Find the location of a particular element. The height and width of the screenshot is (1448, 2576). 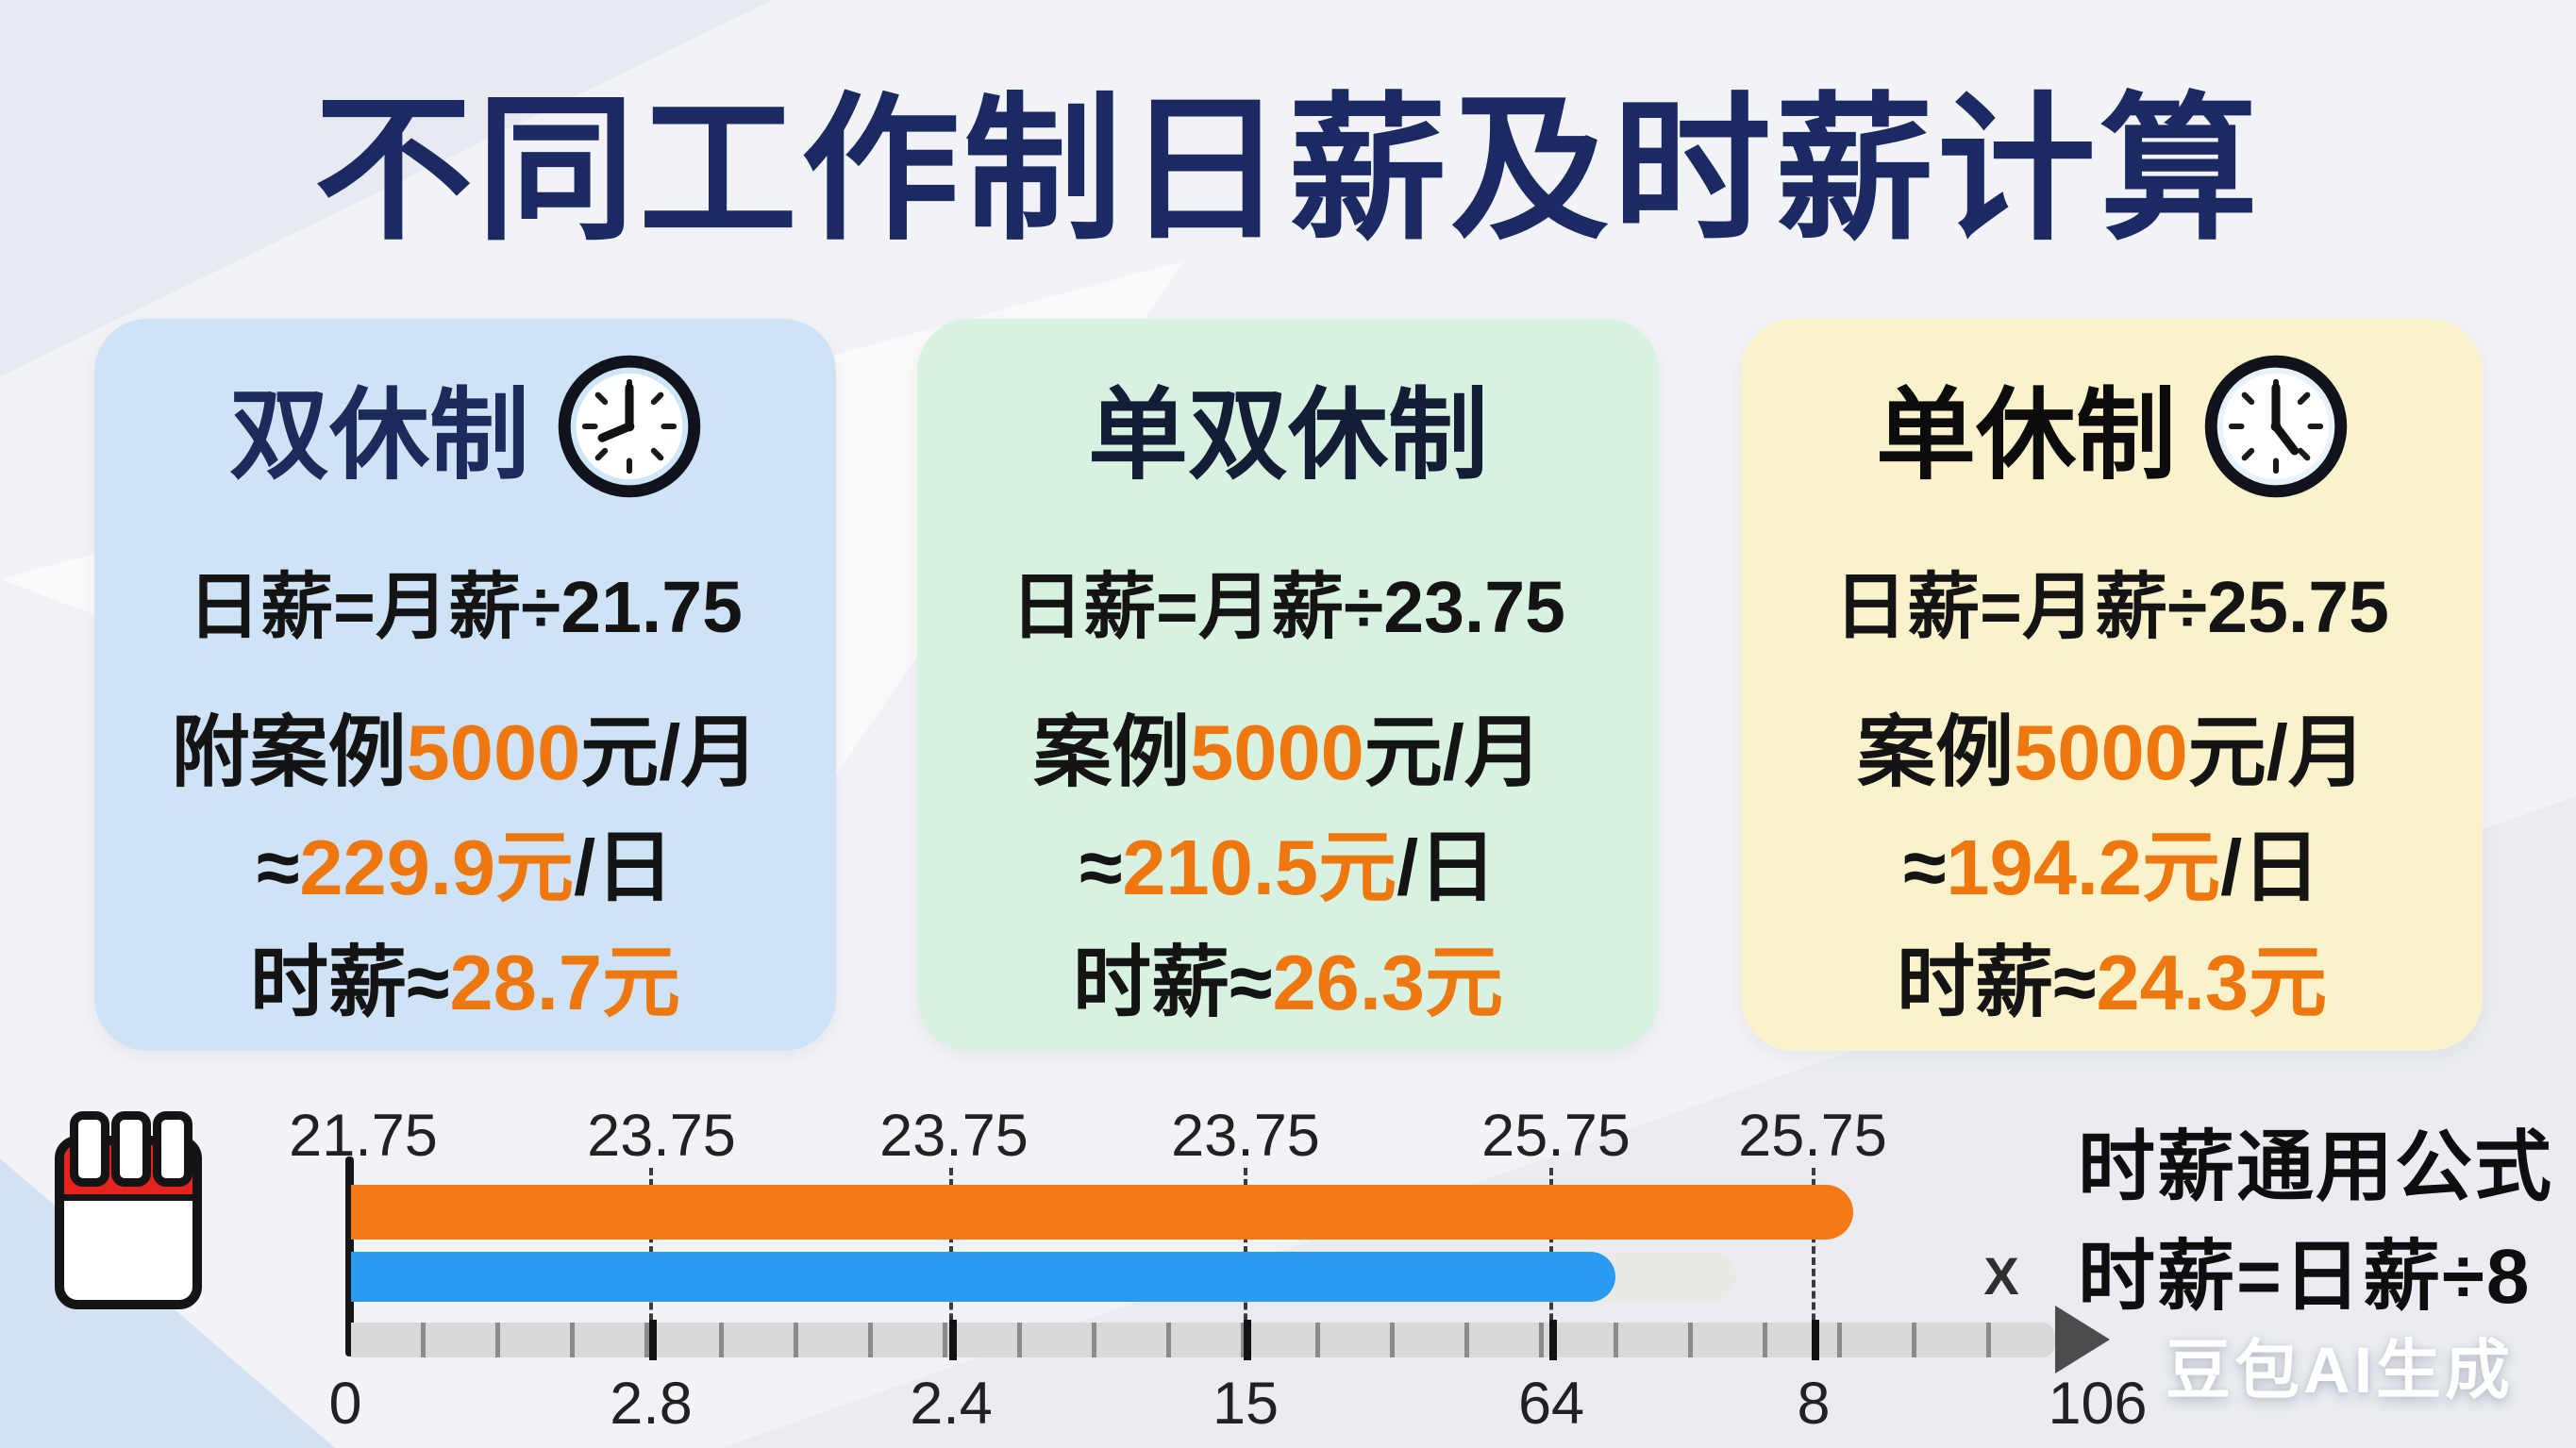

page-title: 不同工作制日薪及时薪计算 is located at coordinates (1288, 169).